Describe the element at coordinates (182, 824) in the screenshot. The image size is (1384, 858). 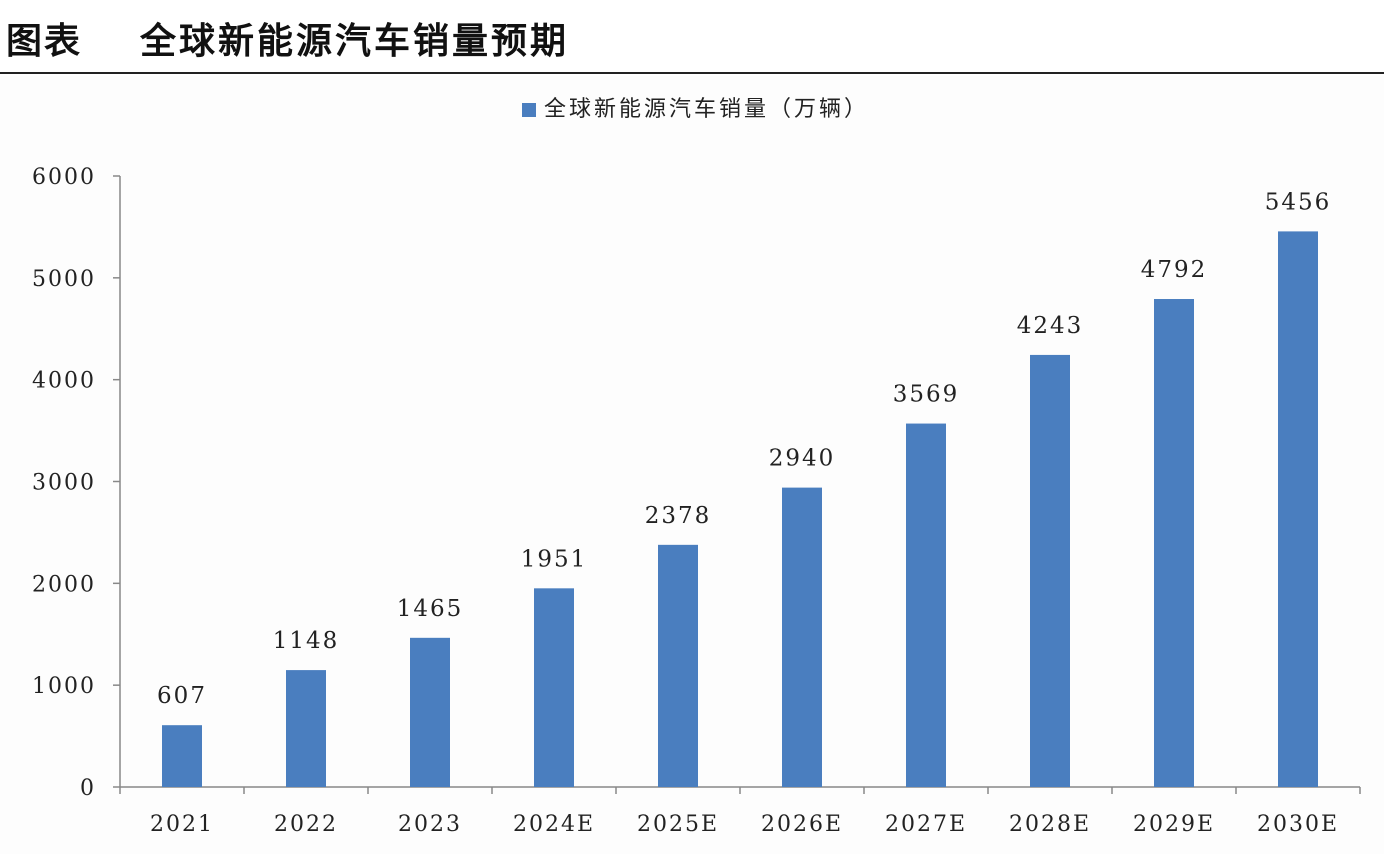
I see `x-tick-label: 2021` at that location.